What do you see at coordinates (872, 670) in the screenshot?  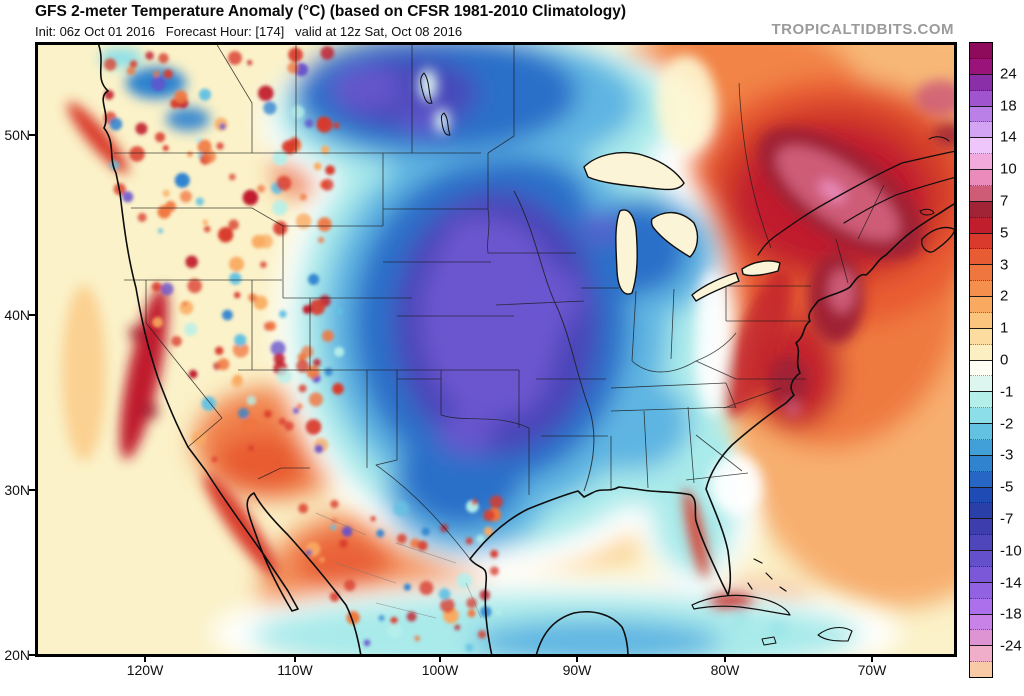 I see `lon-tick-label: 70W` at bounding box center [872, 670].